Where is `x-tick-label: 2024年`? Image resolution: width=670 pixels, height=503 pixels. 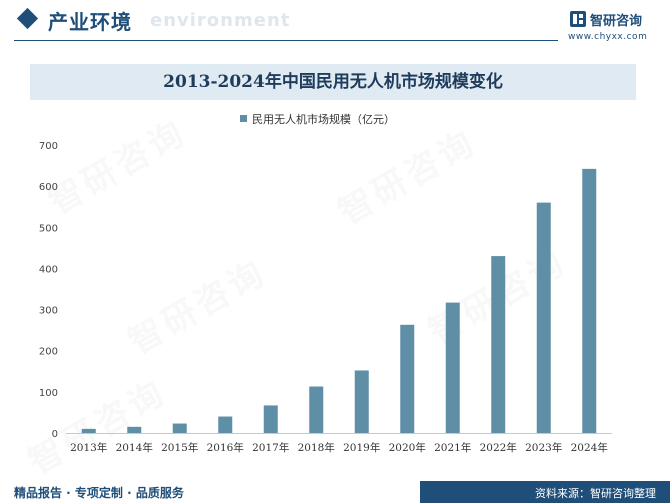
x-tick-label: 2024年 is located at coordinates (589, 447).